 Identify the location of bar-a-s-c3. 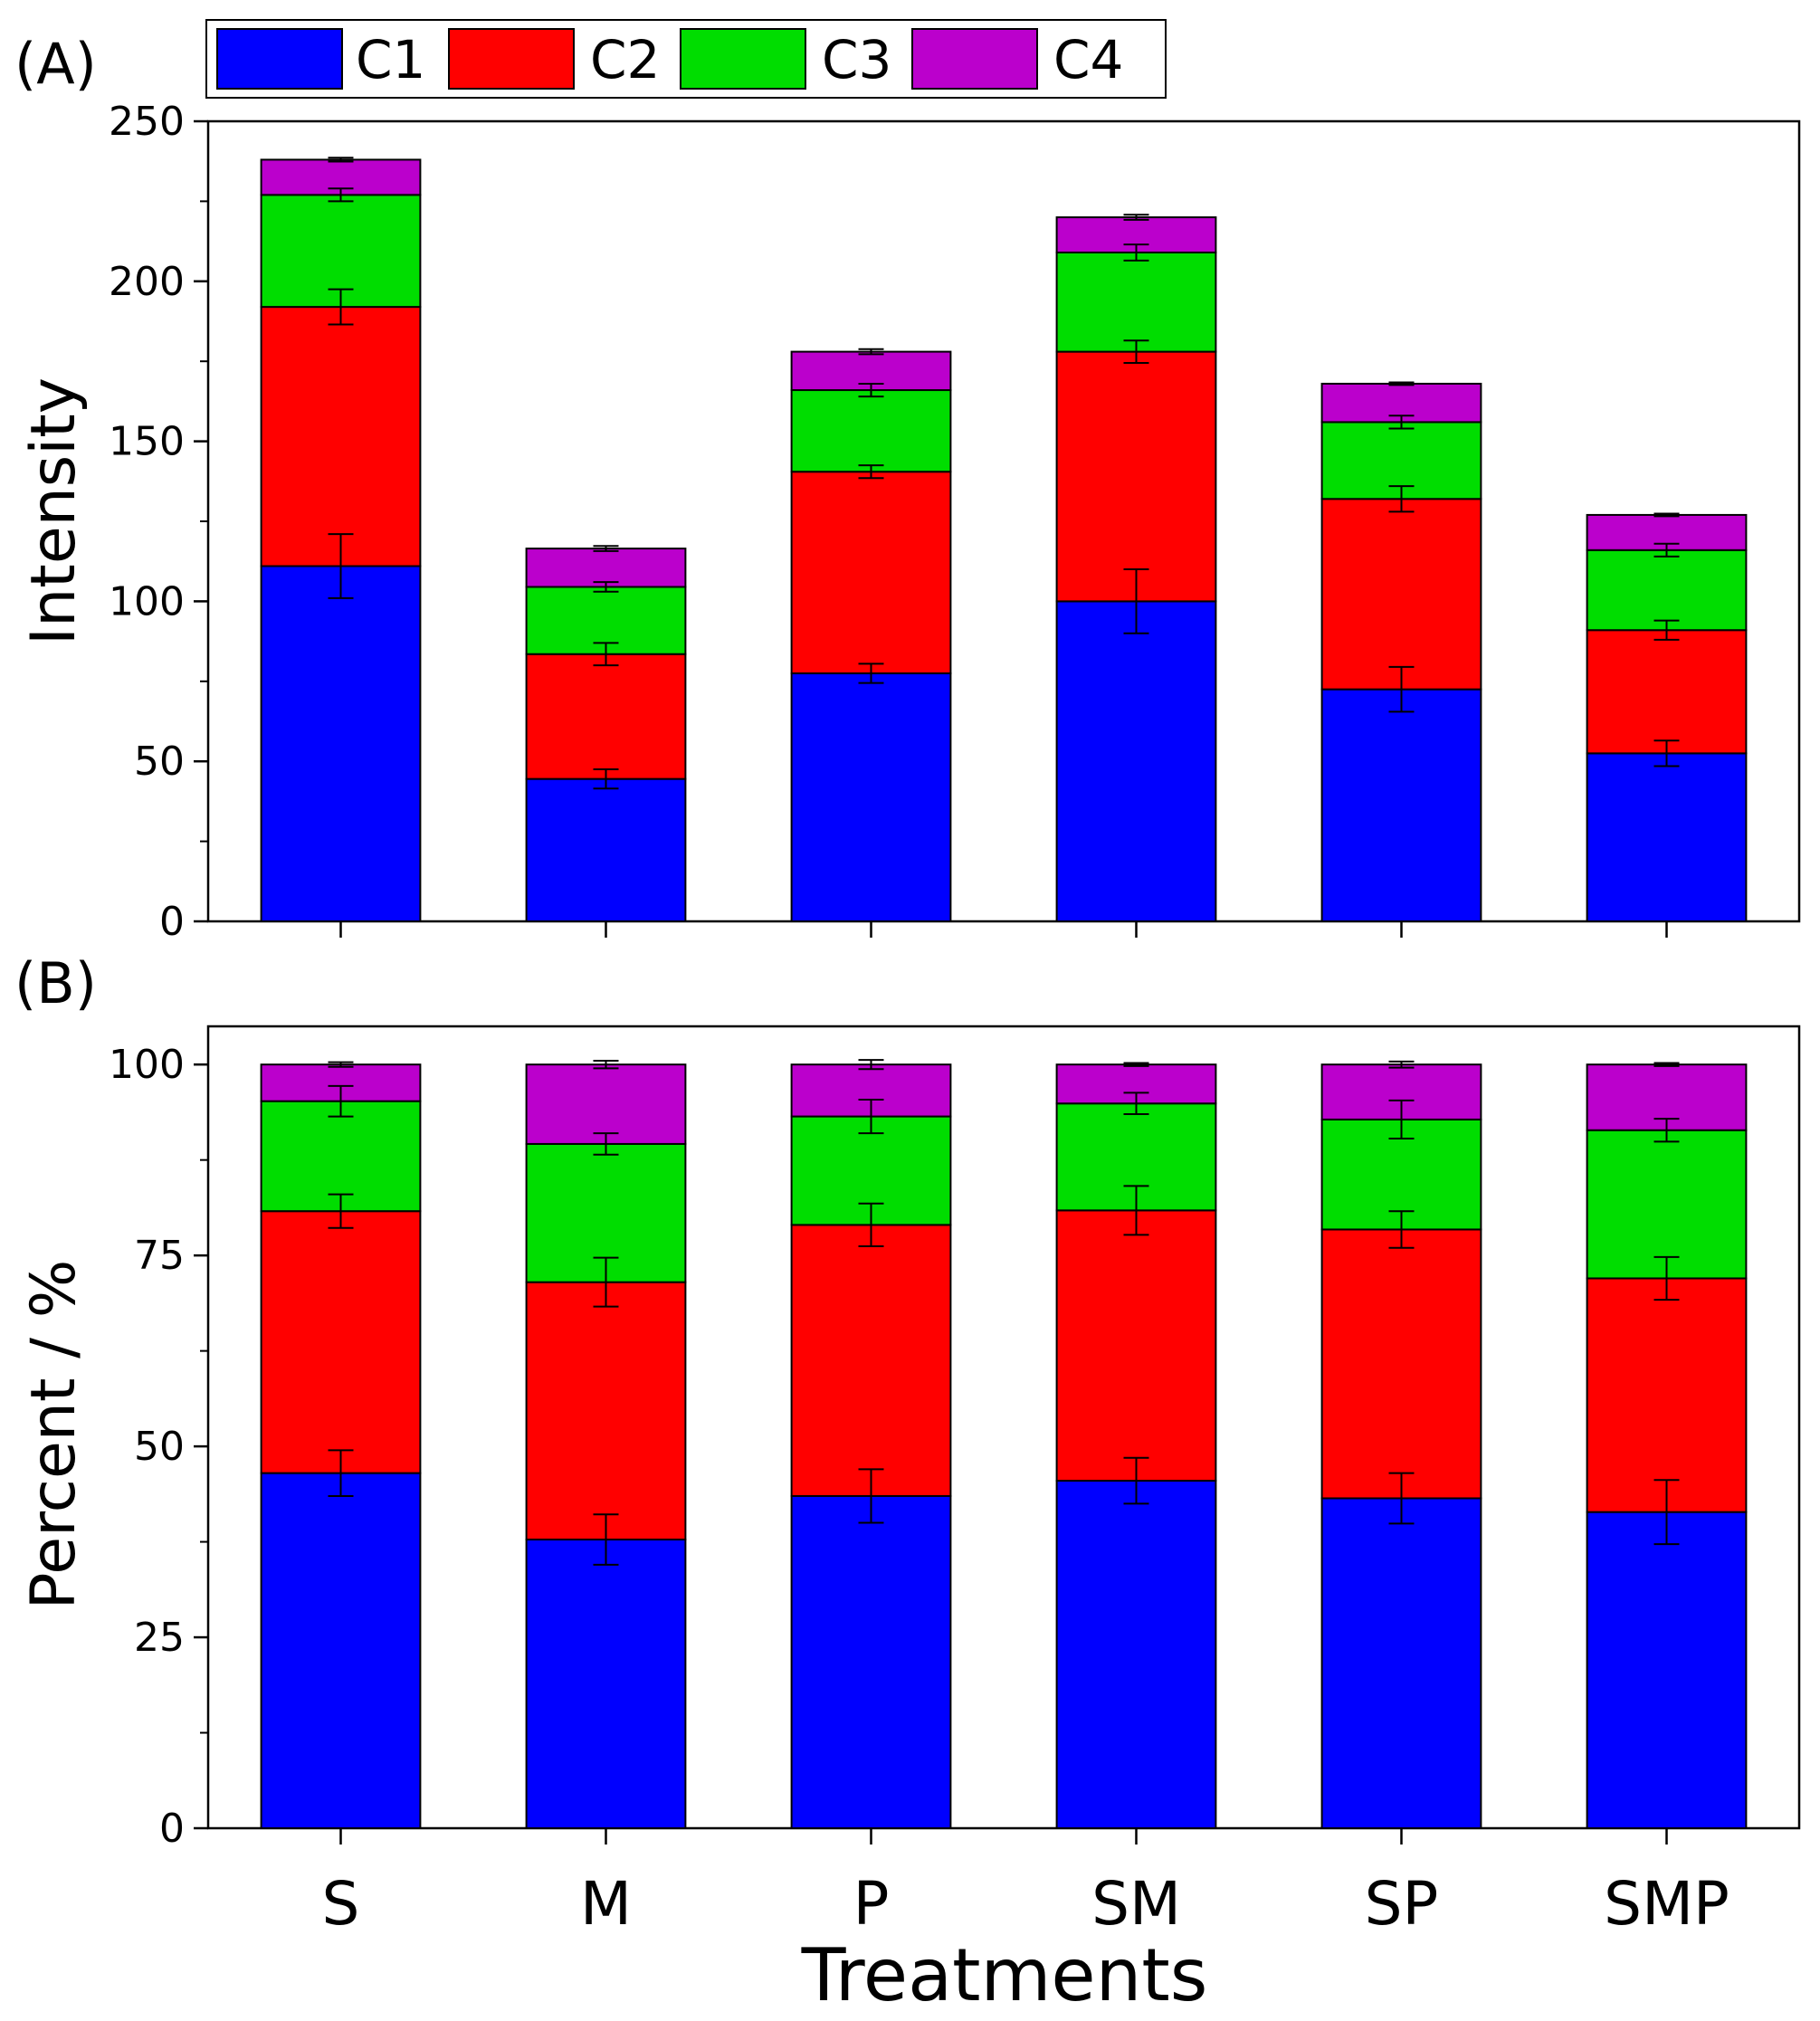
(341, 251).